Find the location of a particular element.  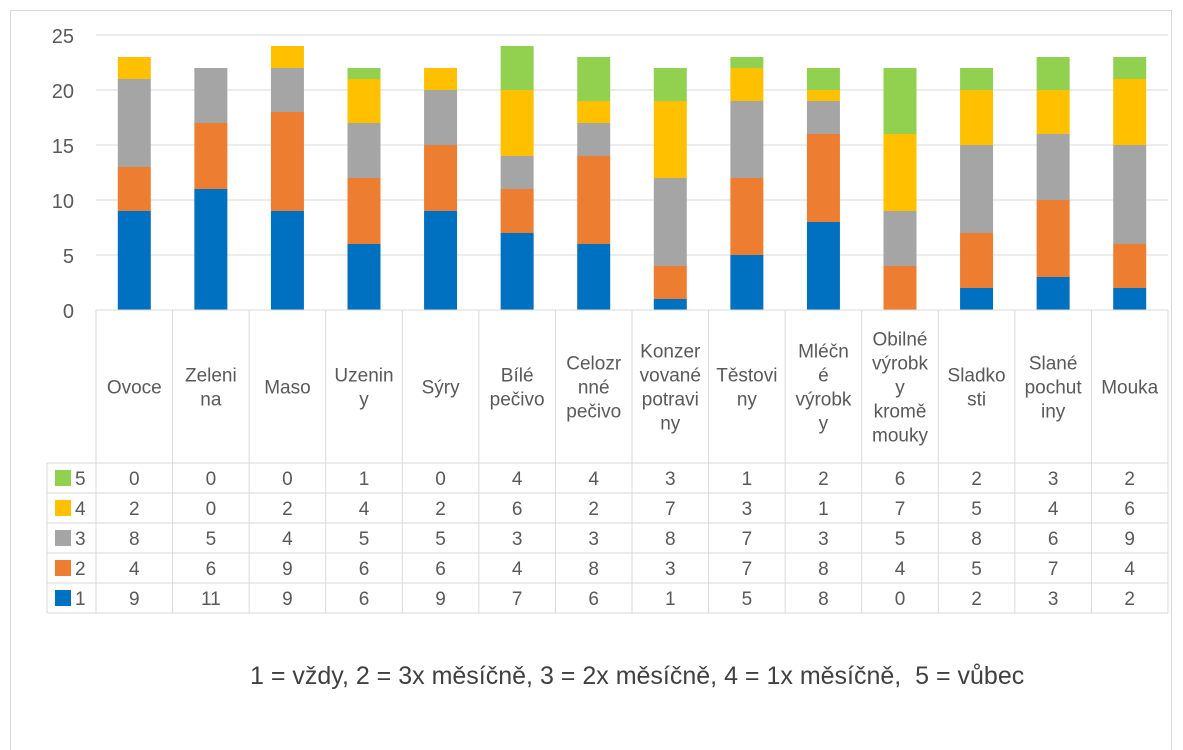

category-label: iny is located at coordinates (1053, 412).